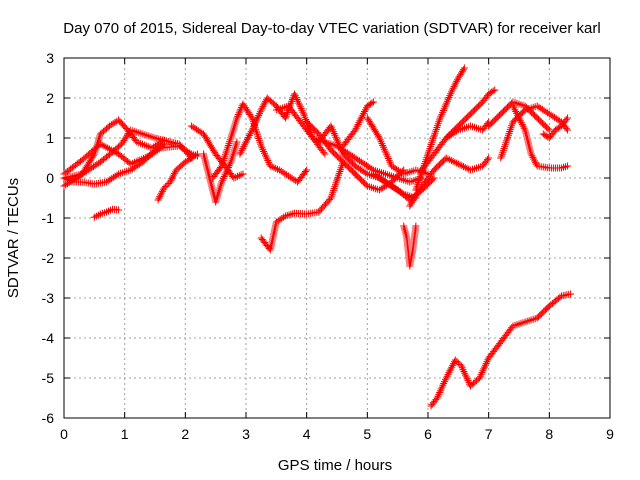 Image resolution: width=640 pixels, height=480 pixels. I want to click on x-tick-label: 3, so click(246, 434).